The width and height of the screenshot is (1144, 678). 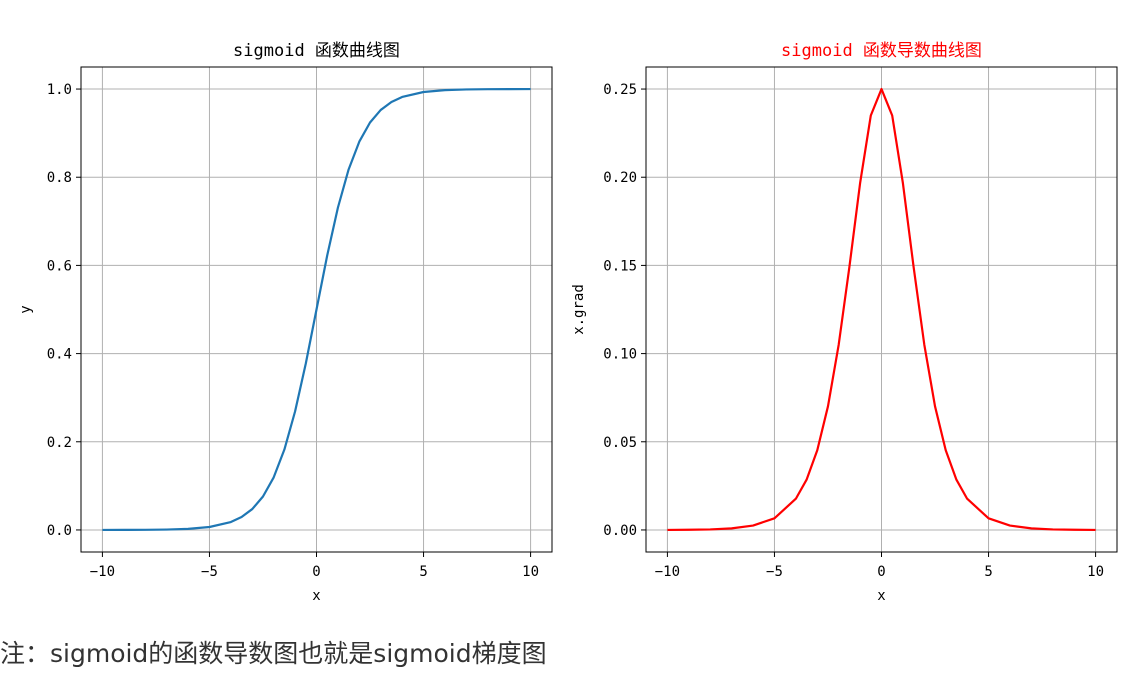 What do you see at coordinates (620, 178) in the screenshot?
I see `y-tick-label-4: 0.20` at bounding box center [620, 178].